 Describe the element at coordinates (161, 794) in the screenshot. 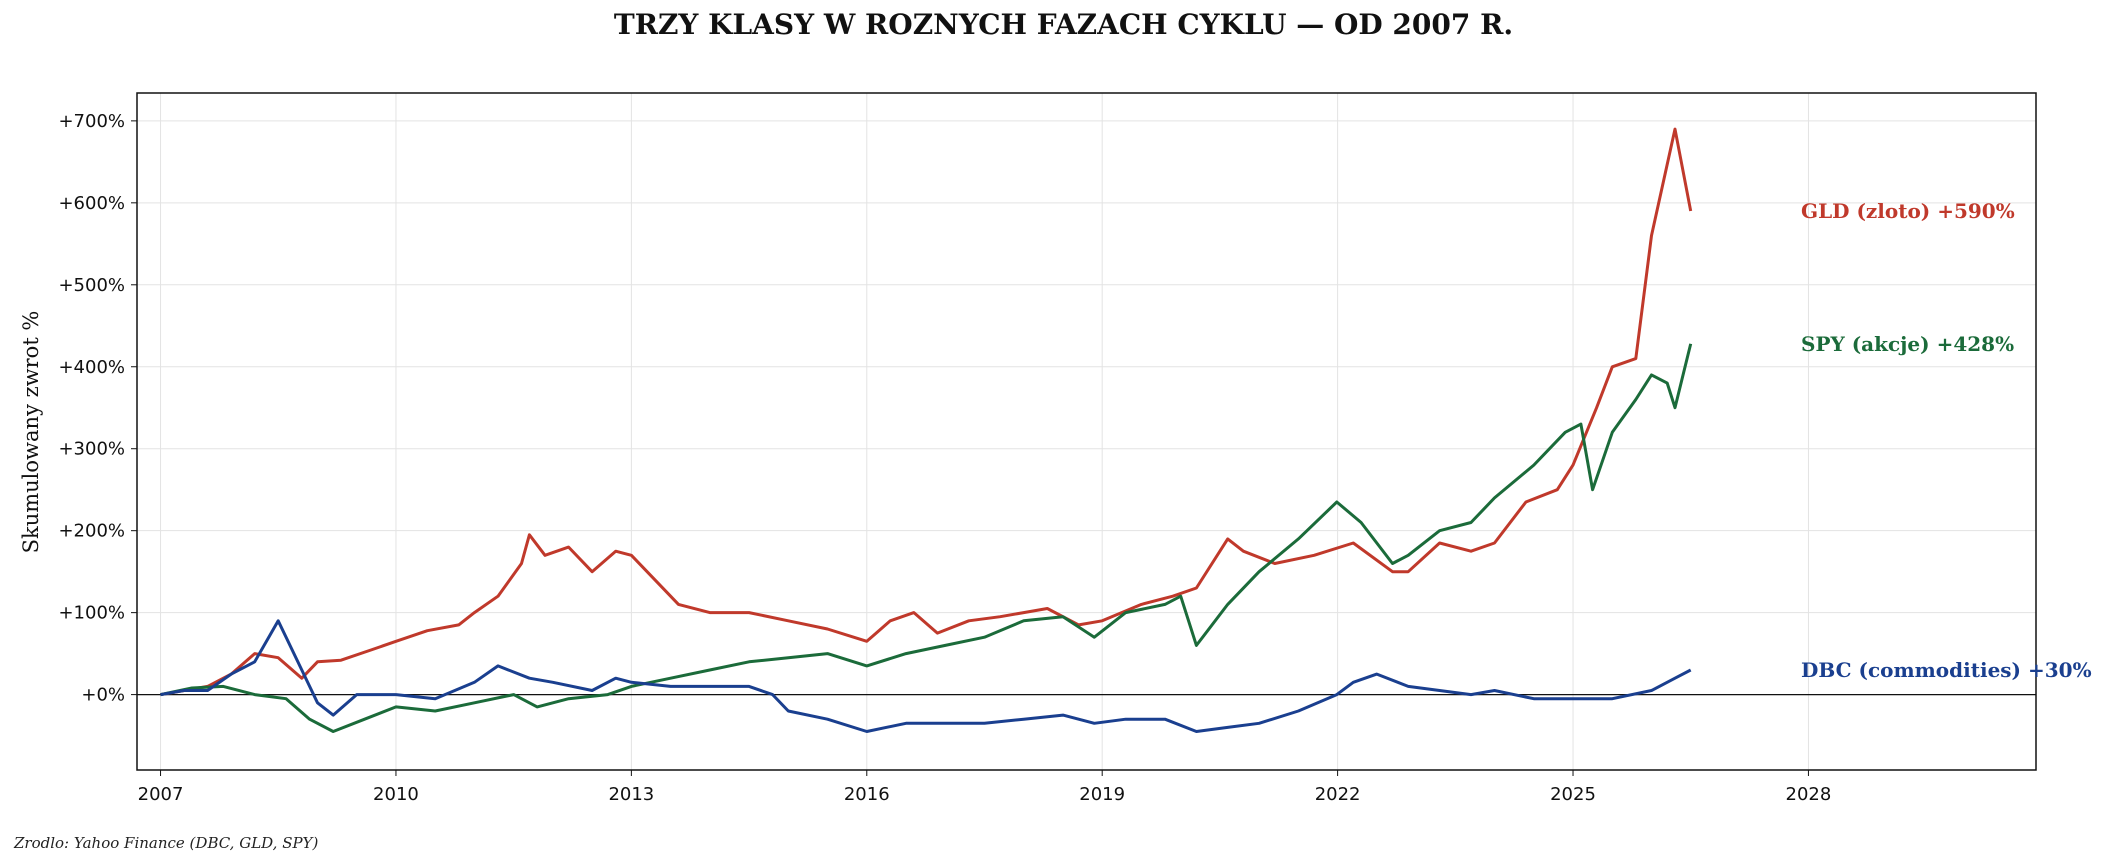

I see `x-tick-label: 2007` at that location.